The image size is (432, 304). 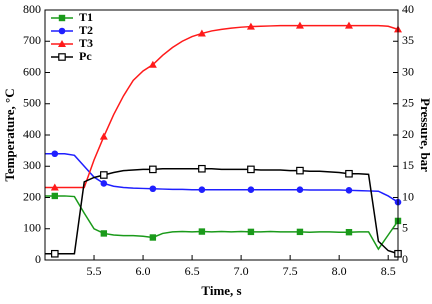 I want to click on y-tick-label: 0, so click(x=38, y=259).